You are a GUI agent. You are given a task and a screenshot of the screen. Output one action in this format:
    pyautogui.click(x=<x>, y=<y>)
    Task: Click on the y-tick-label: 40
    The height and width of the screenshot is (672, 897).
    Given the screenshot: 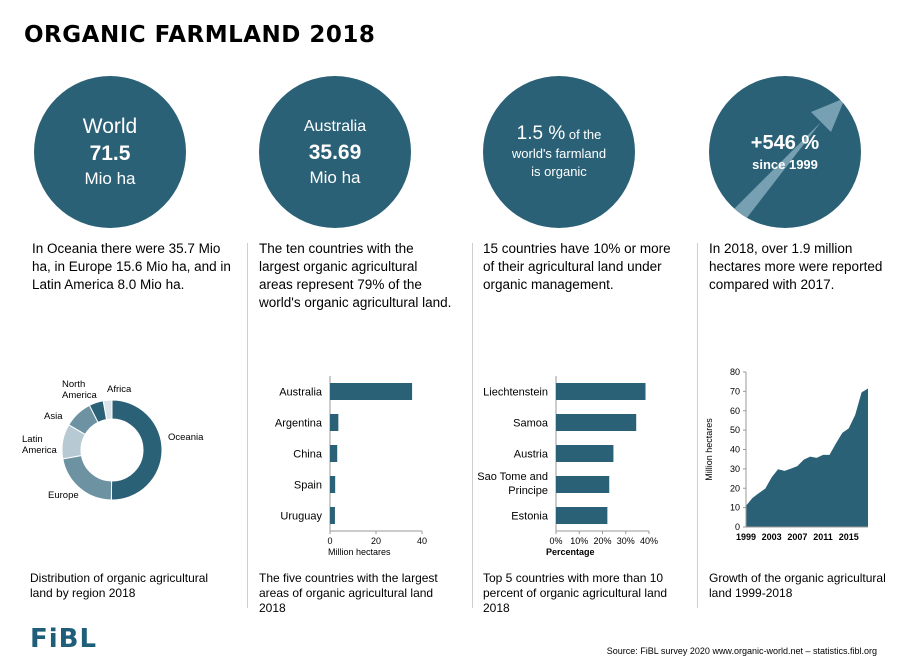 What is the action you would take?
    pyautogui.click(x=735, y=450)
    